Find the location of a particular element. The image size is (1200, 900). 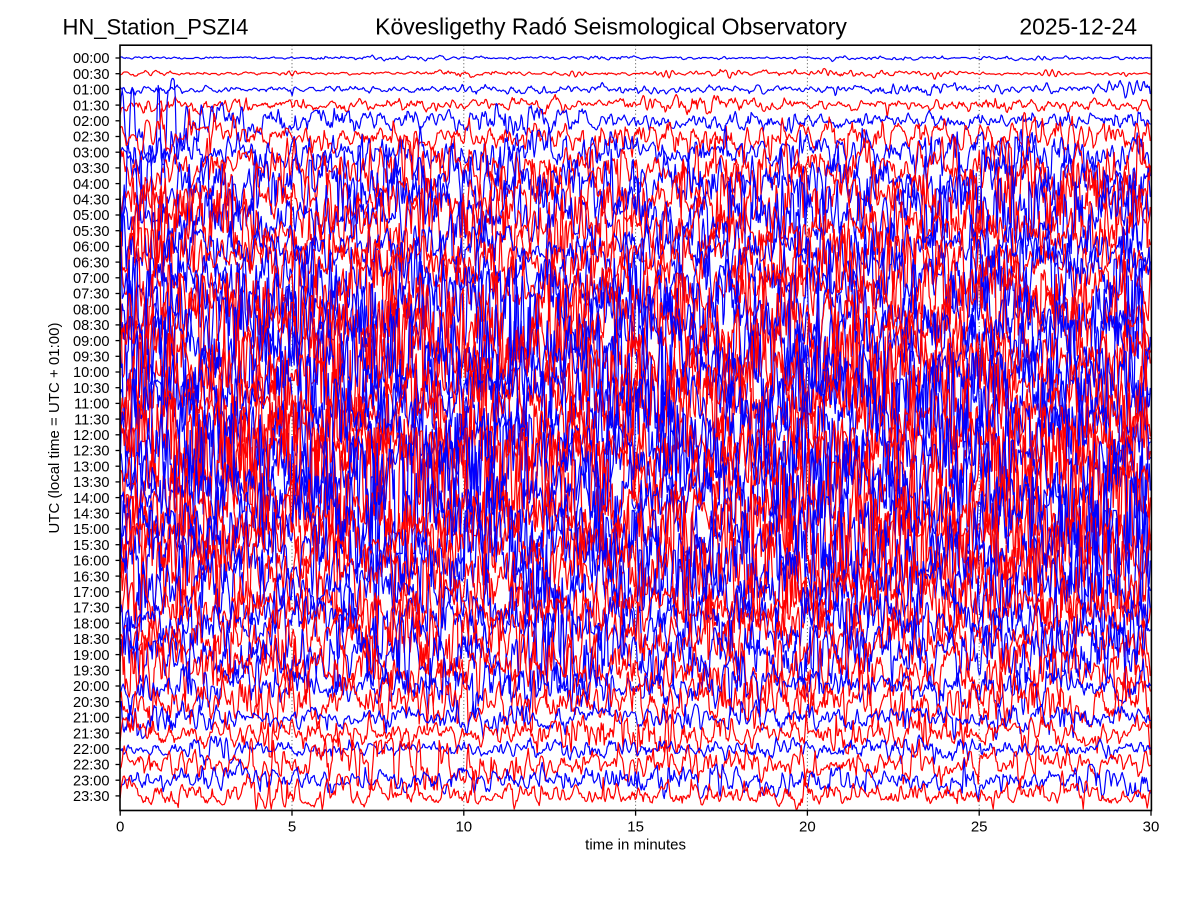

svg-text: 0 is located at coordinates (120, 827).